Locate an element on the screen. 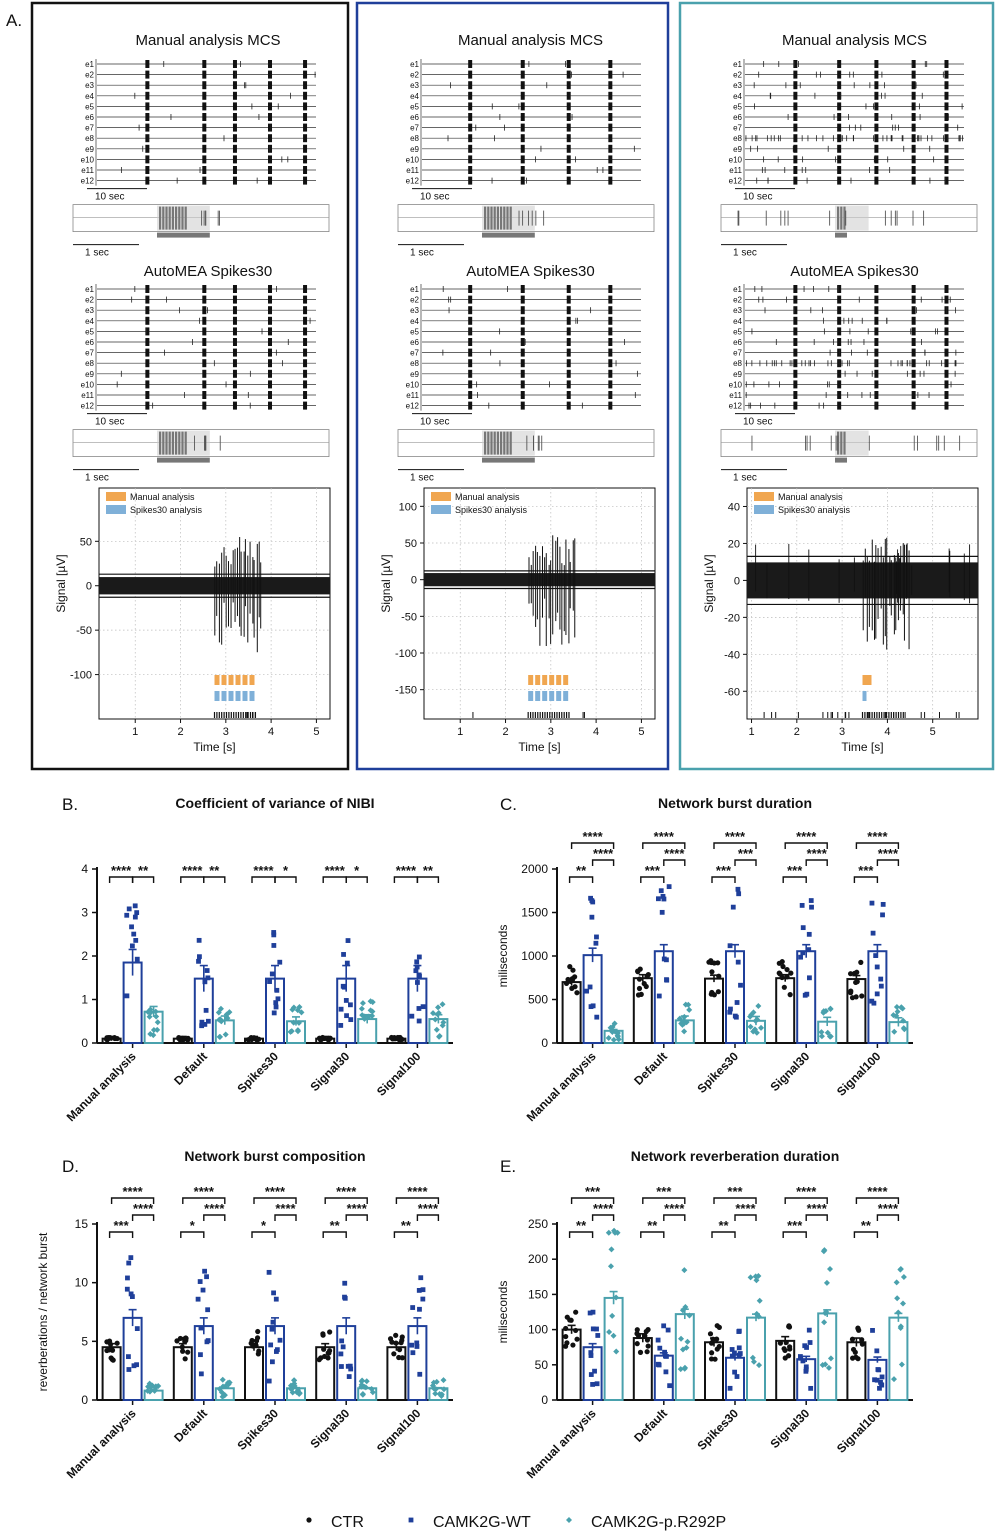  electrode-label: e6 is located at coordinates (737, 117).